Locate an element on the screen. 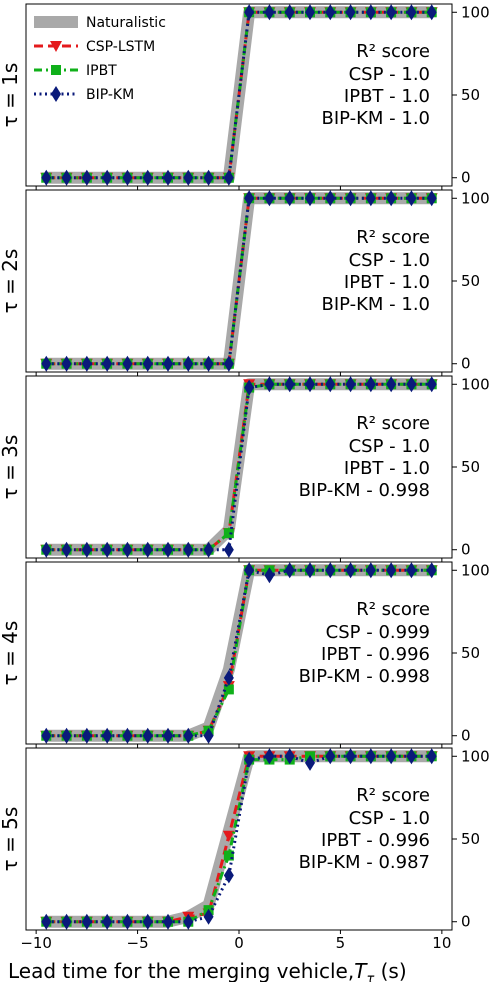  legend-label: BIP-KM is located at coordinates (110, 95).